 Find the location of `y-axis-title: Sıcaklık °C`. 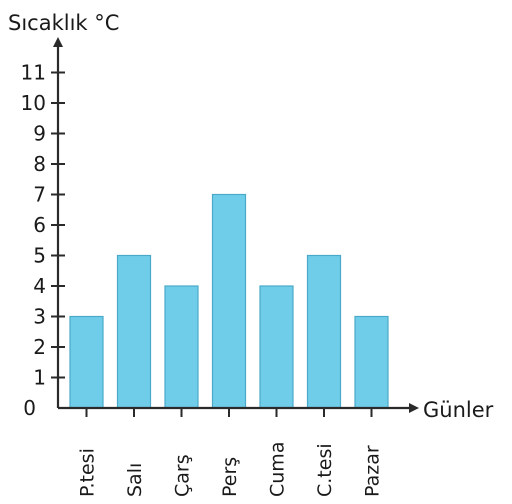

y-axis-title: Sıcaklık °C is located at coordinates (63, 23).